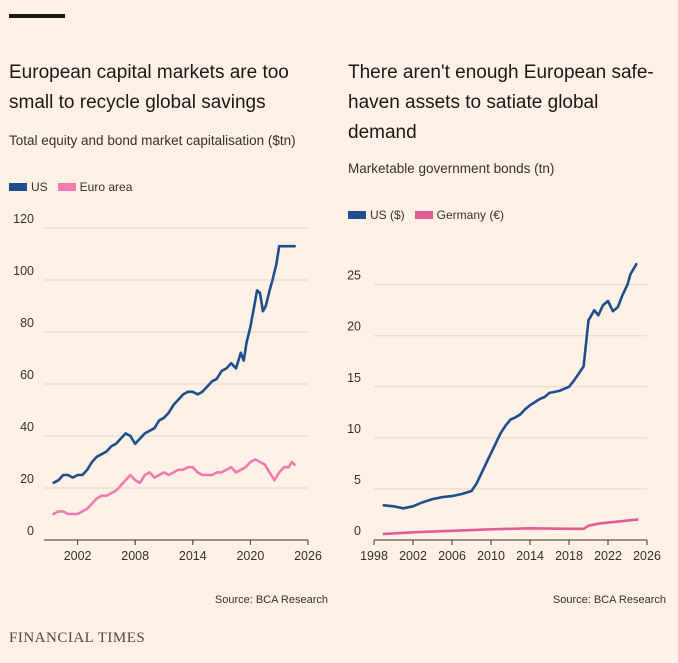  What do you see at coordinates (18, 187) in the screenshot?
I see `legend-swatch-us` at bounding box center [18, 187].